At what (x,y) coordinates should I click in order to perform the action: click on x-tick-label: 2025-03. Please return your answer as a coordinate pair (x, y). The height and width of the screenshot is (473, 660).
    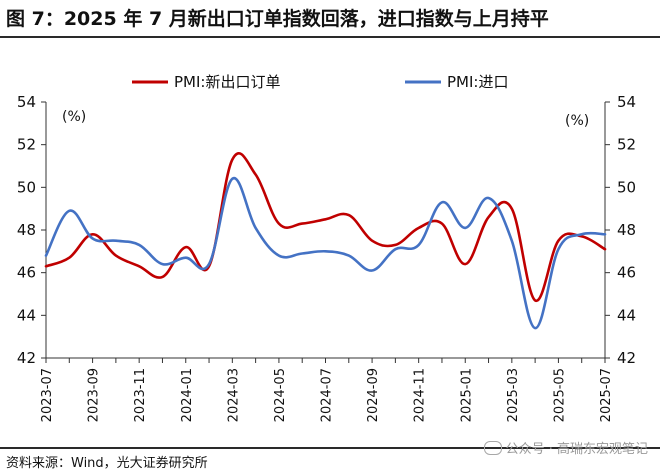
    Looking at the image, I should click on (513, 395).